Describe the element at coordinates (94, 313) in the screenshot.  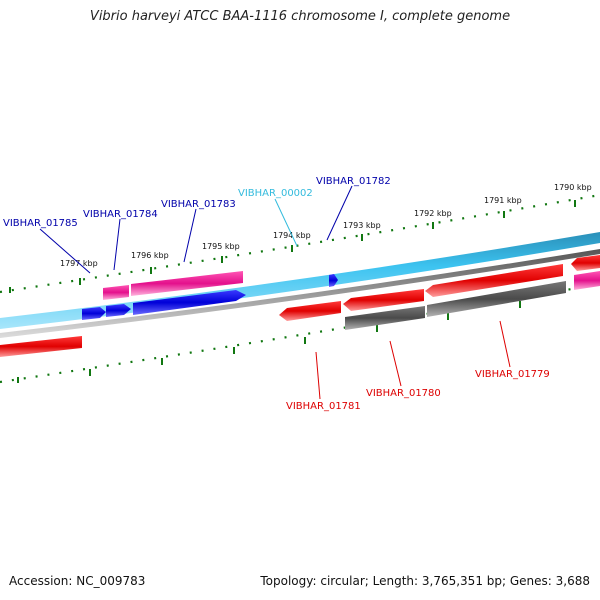
I see `gene-vibhar-01785-arrow` at that location.